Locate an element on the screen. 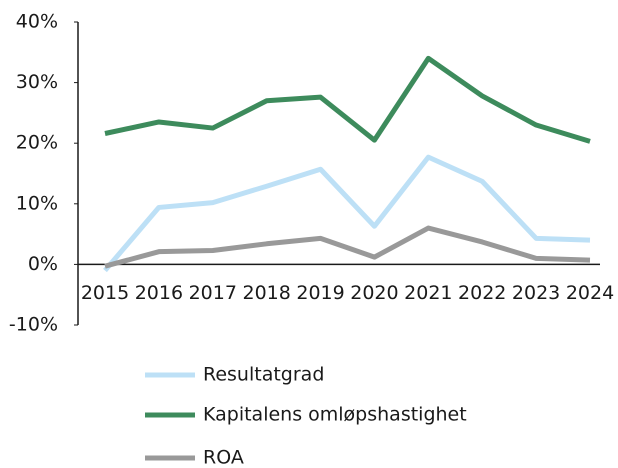  legend-label: Kapitalens omløpshastighet is located at coordinates (335, 415).